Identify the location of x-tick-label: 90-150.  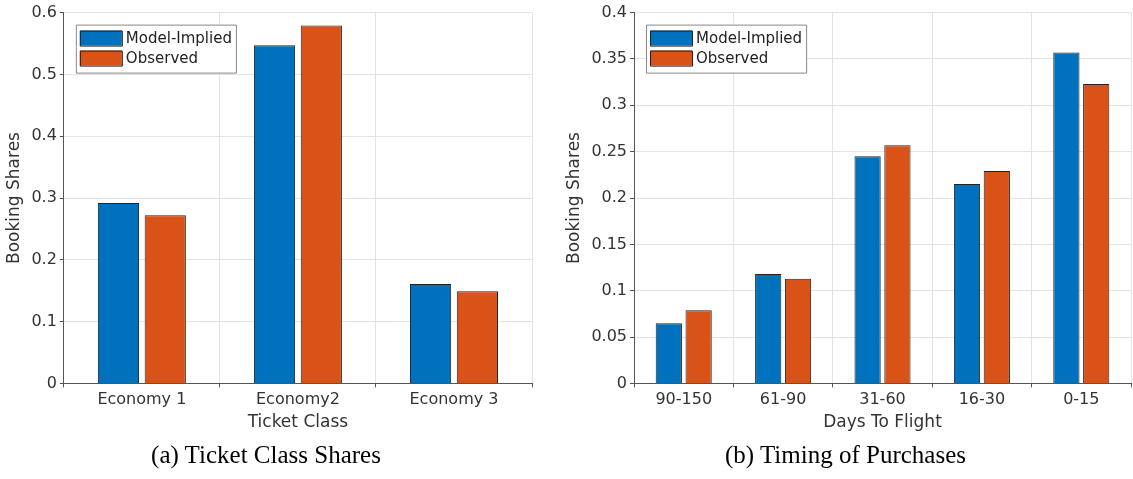
(684, 399).